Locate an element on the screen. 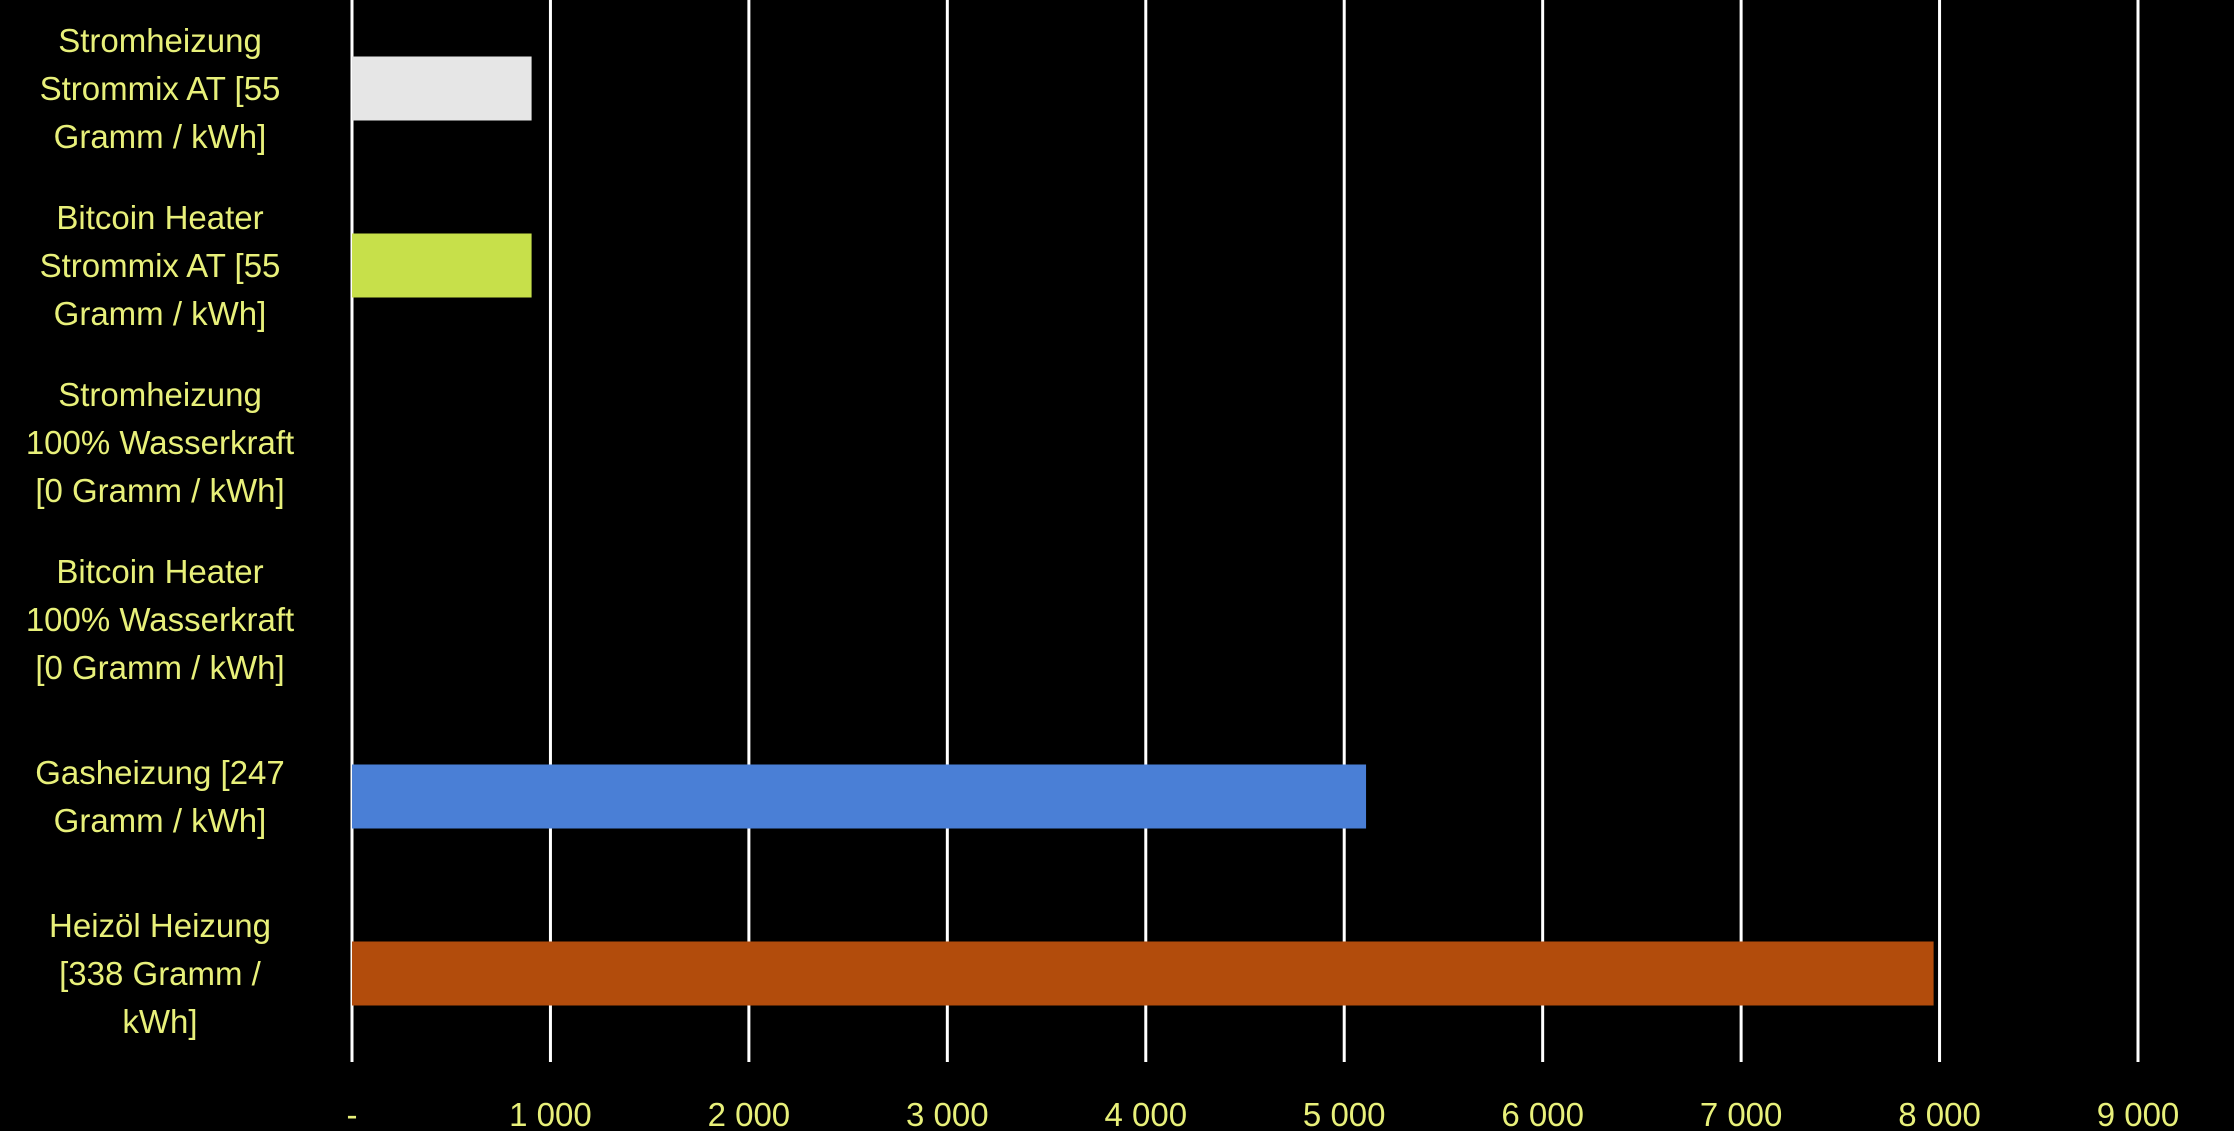 This screenshot has width=2234, height=1131. category-label: Heizöl Heizung [338 Gramm / kWh] is located at coordinates (160, 973).